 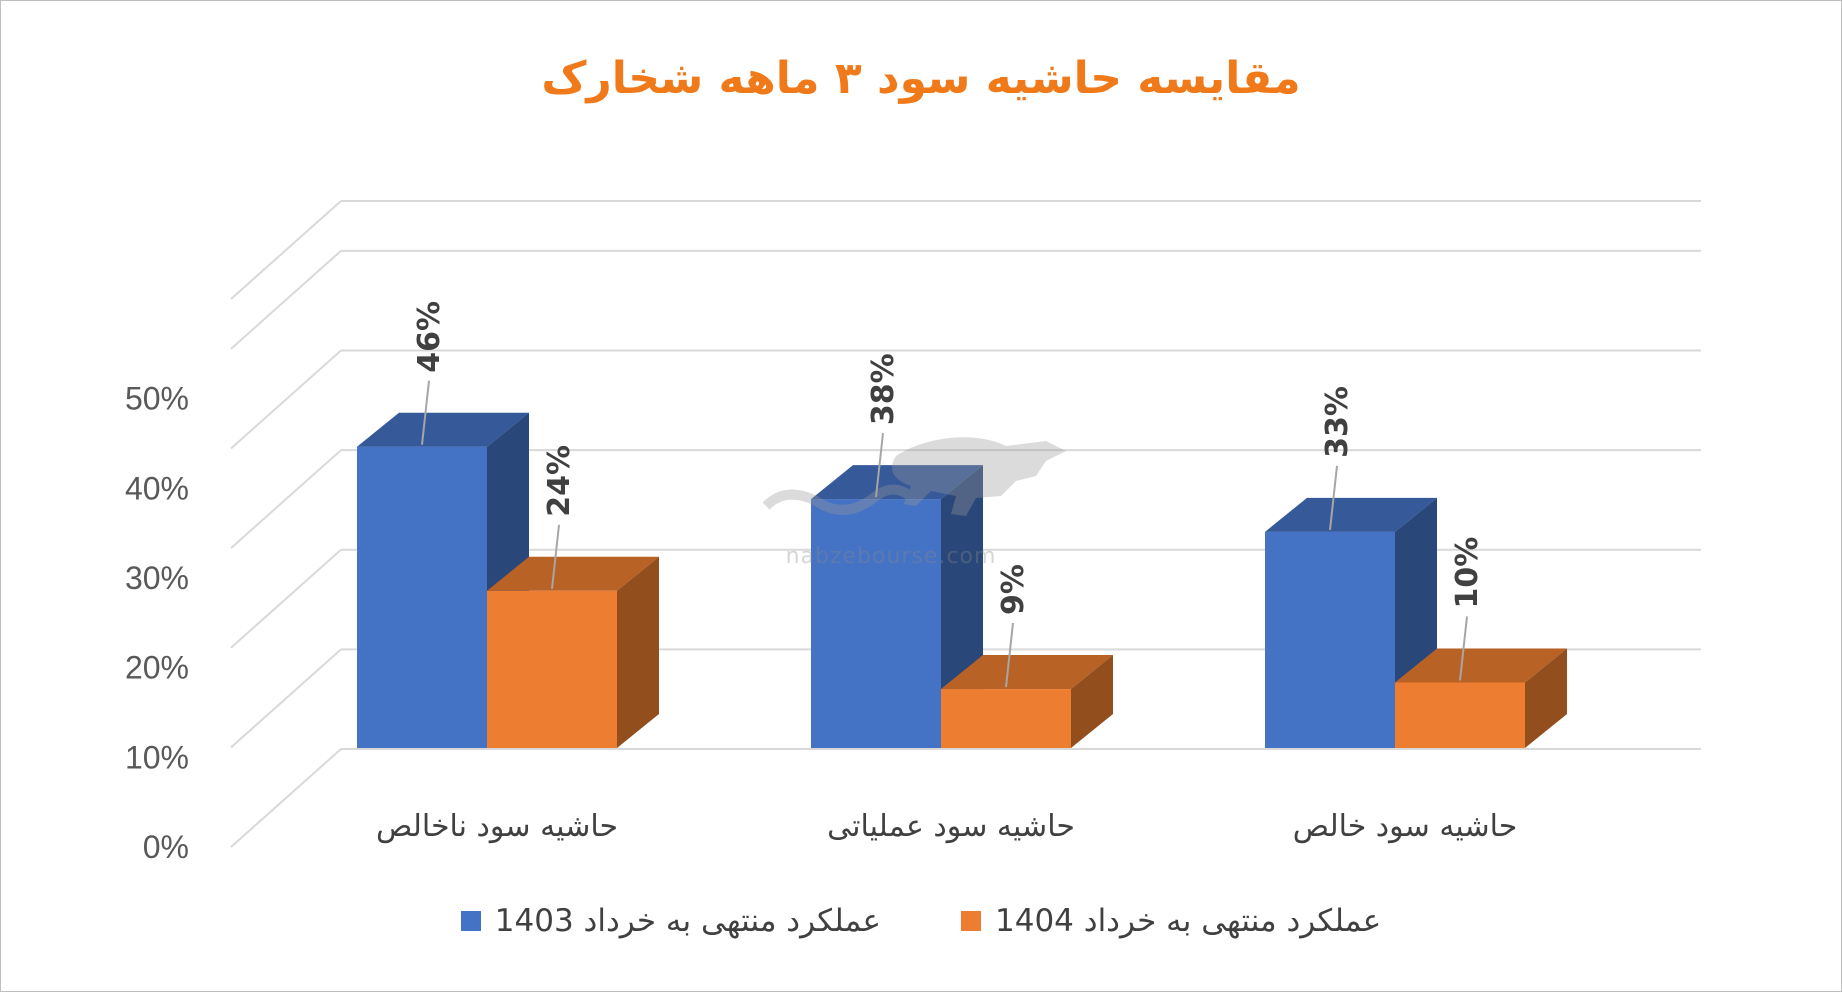 I want to click on y-tick-label: 40%, so click(x=157, y=488).